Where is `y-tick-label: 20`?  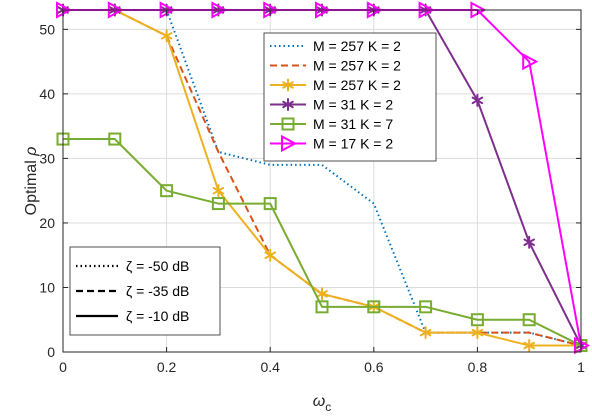 y-tick-label: 20 is located at coordinates (47, 223).